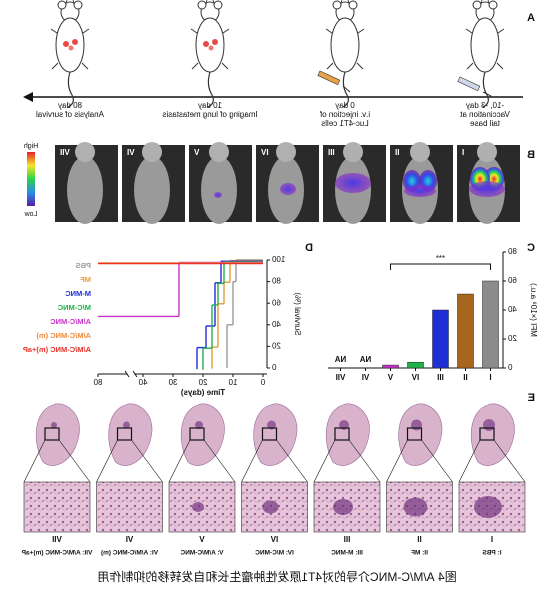 The image size is (553, 593). What do you see at coordinates (202, 382) in the screenshot?
I see `x-tick-label: 20` at bounding box center [202, 382].